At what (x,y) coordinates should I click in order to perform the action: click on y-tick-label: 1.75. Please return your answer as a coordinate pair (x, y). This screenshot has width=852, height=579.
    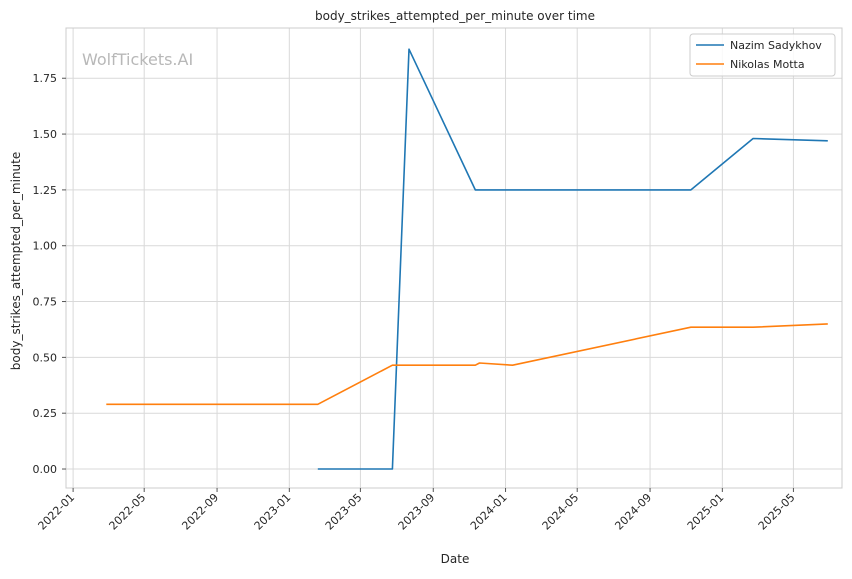
    Looking at the image, I should click on (45, 78).